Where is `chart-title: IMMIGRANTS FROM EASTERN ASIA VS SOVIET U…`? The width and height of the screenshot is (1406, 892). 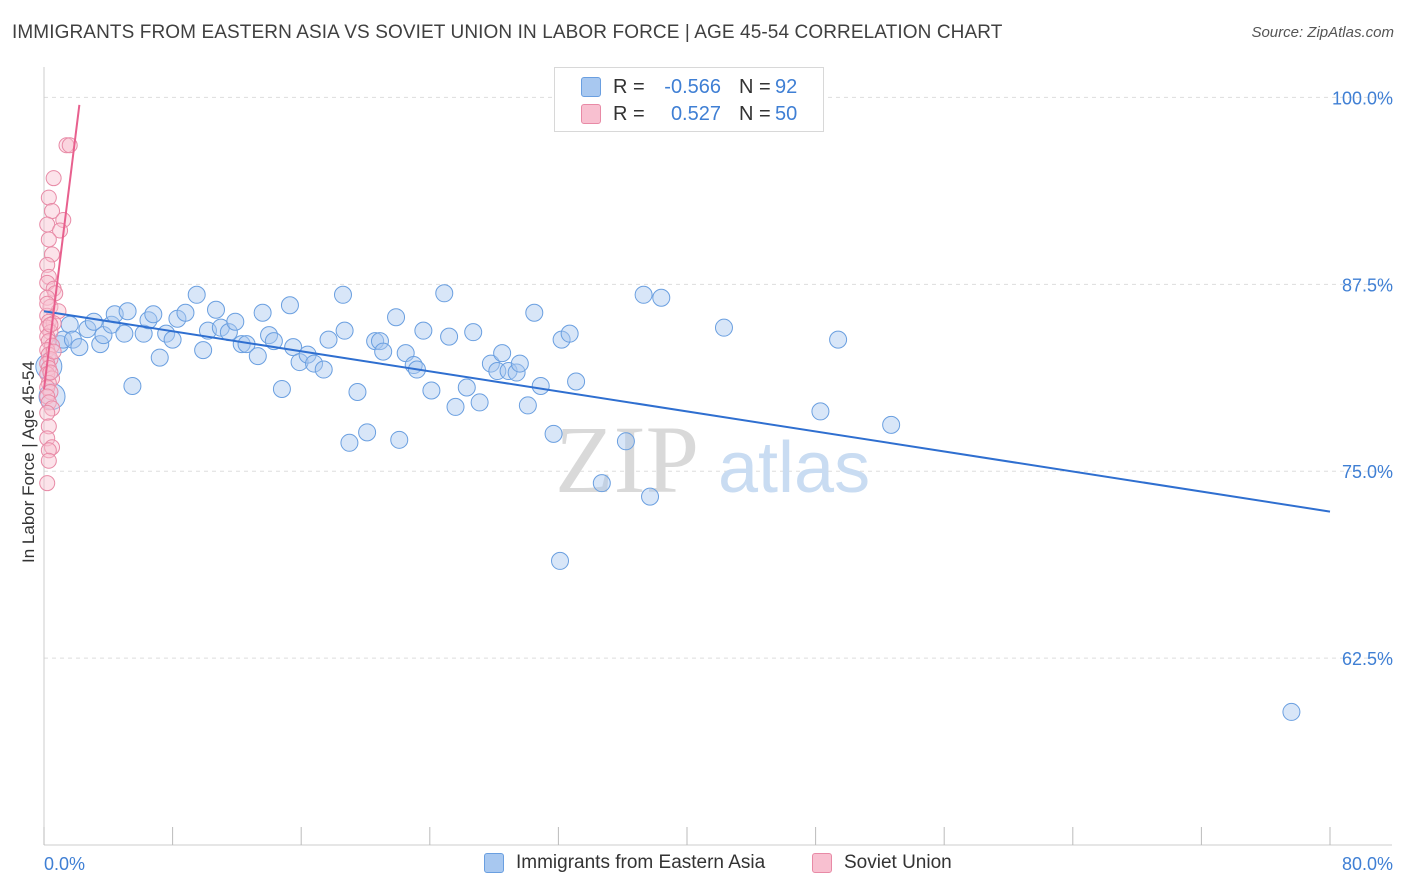
chart-title: IMMIGRANTS FROM EASTERN ASIA VS SOVIET U… is located at coordinates (507, 32).